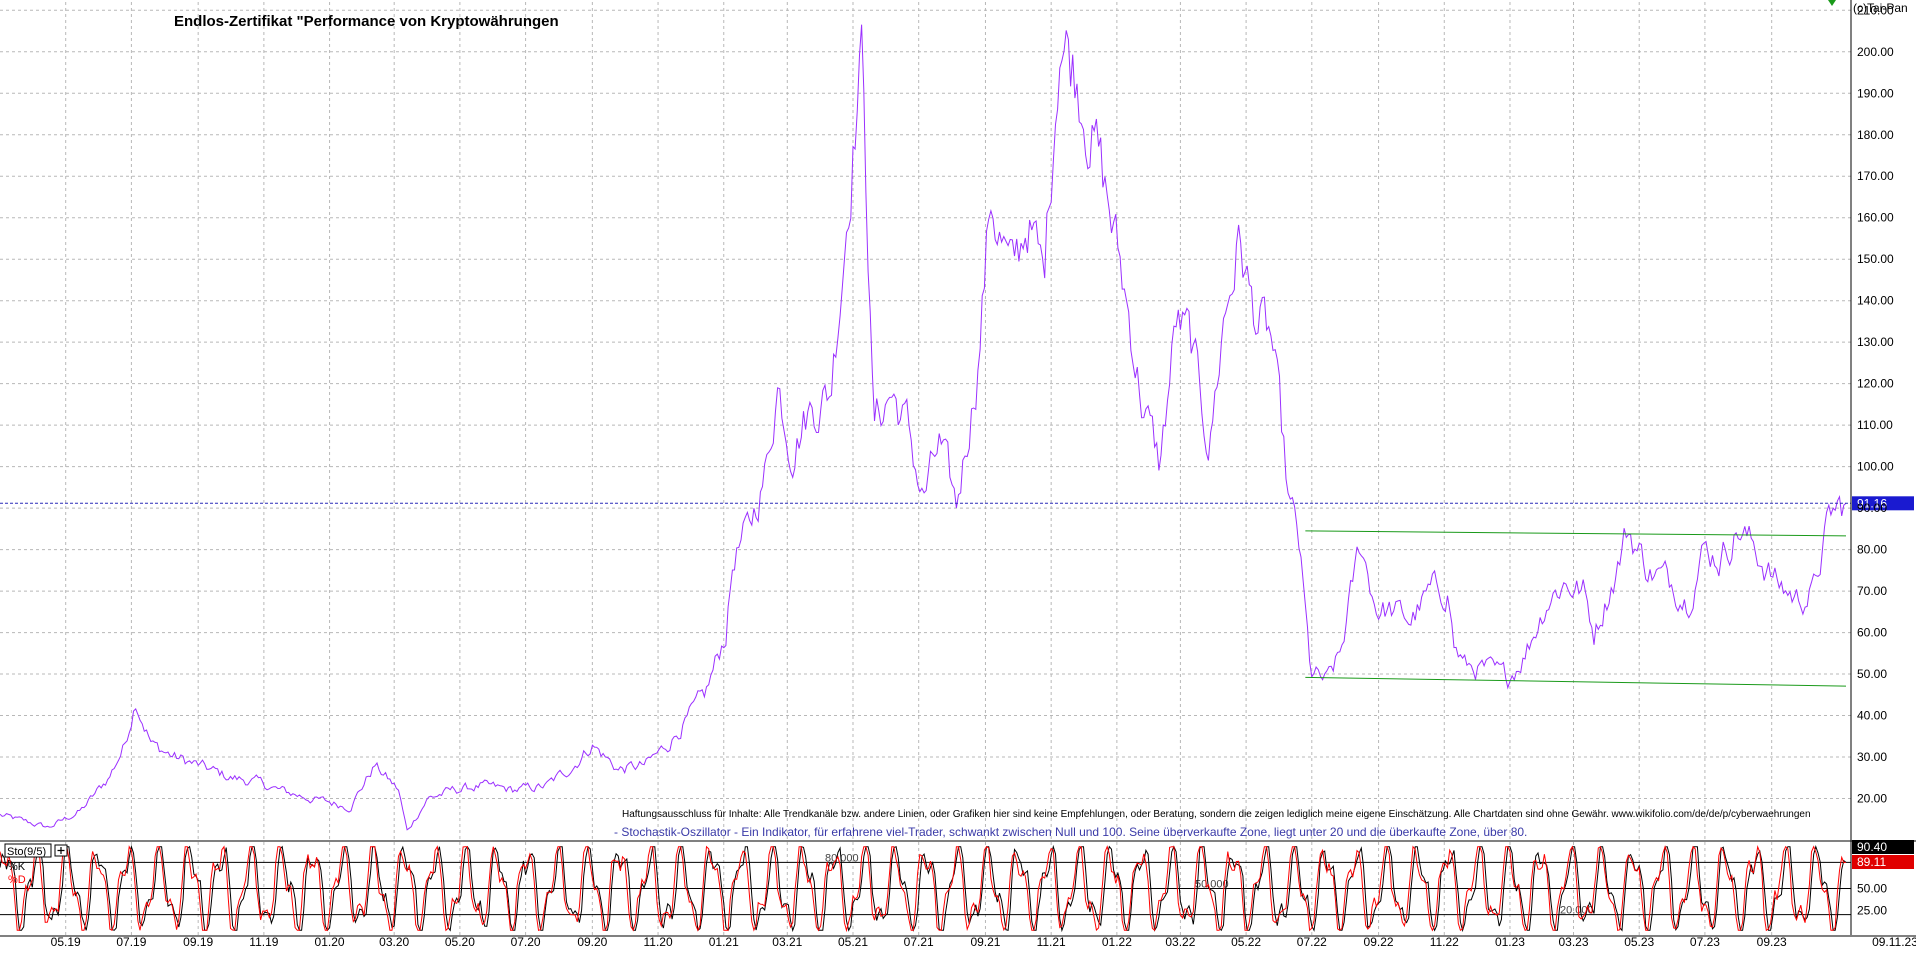 This screenshot has height=953, width=1916. I want to click on x-tick-label: 07.20, so click(526, 941).